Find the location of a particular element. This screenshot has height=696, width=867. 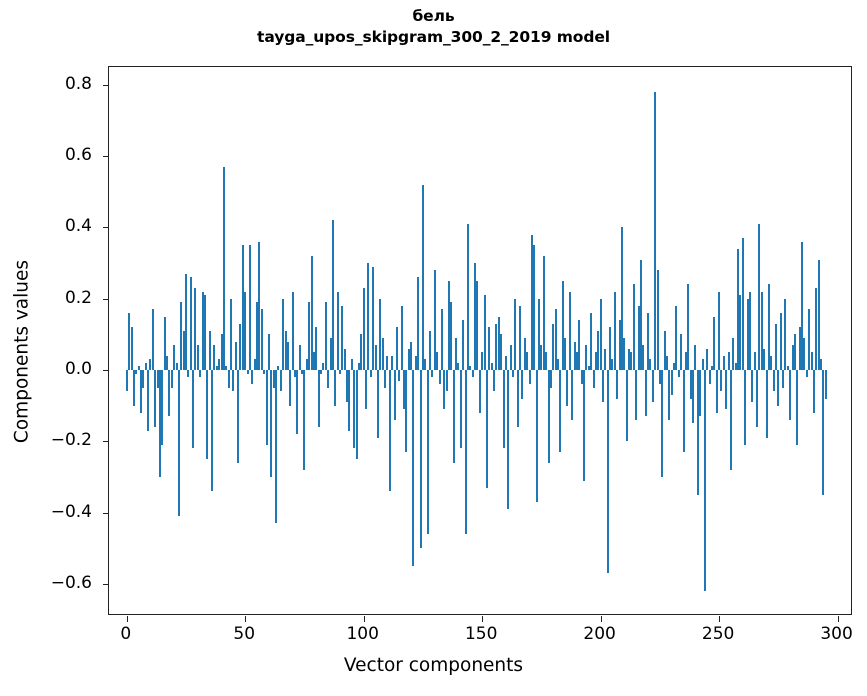

chart-title-line1: бель is located at coordinates (433, 16).